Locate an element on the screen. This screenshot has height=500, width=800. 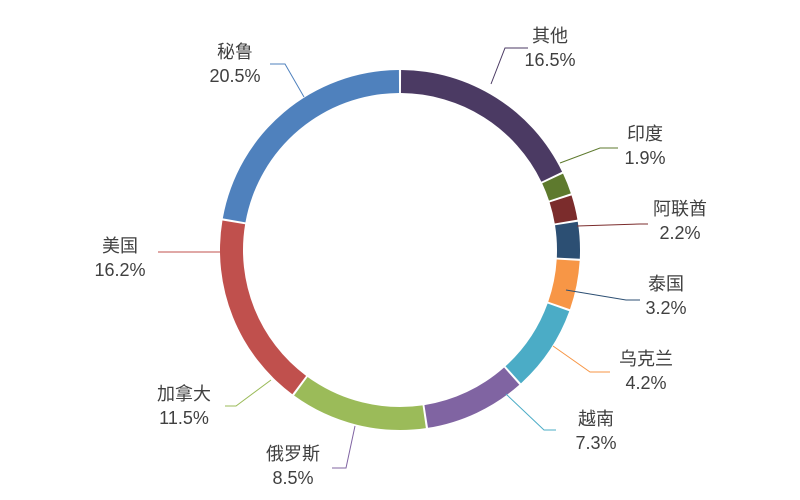
value-label-3: 2.2% is located at coordinates (679, 233).